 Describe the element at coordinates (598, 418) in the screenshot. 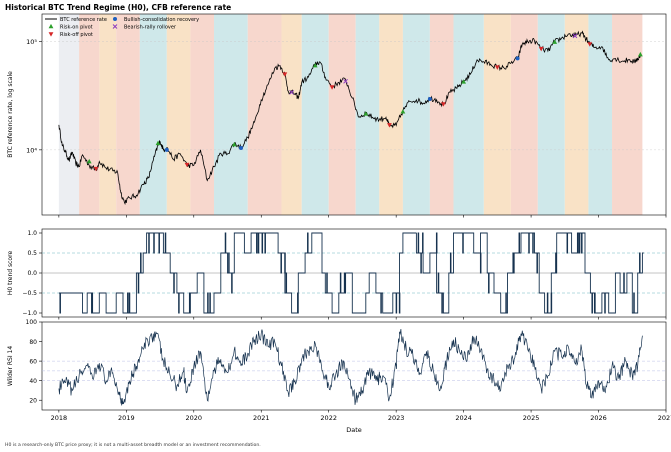

I see `x-tick-label: 2026` at that location.